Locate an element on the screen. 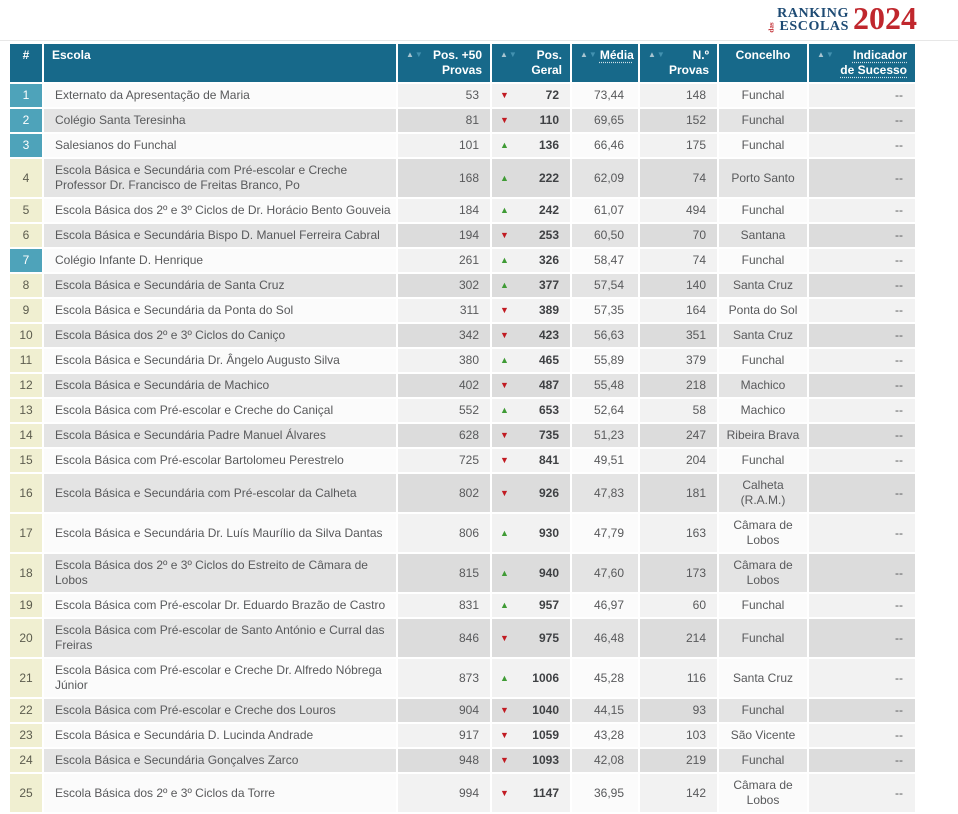  pos-geral-value: 841 is located at coordinates (548, 460).